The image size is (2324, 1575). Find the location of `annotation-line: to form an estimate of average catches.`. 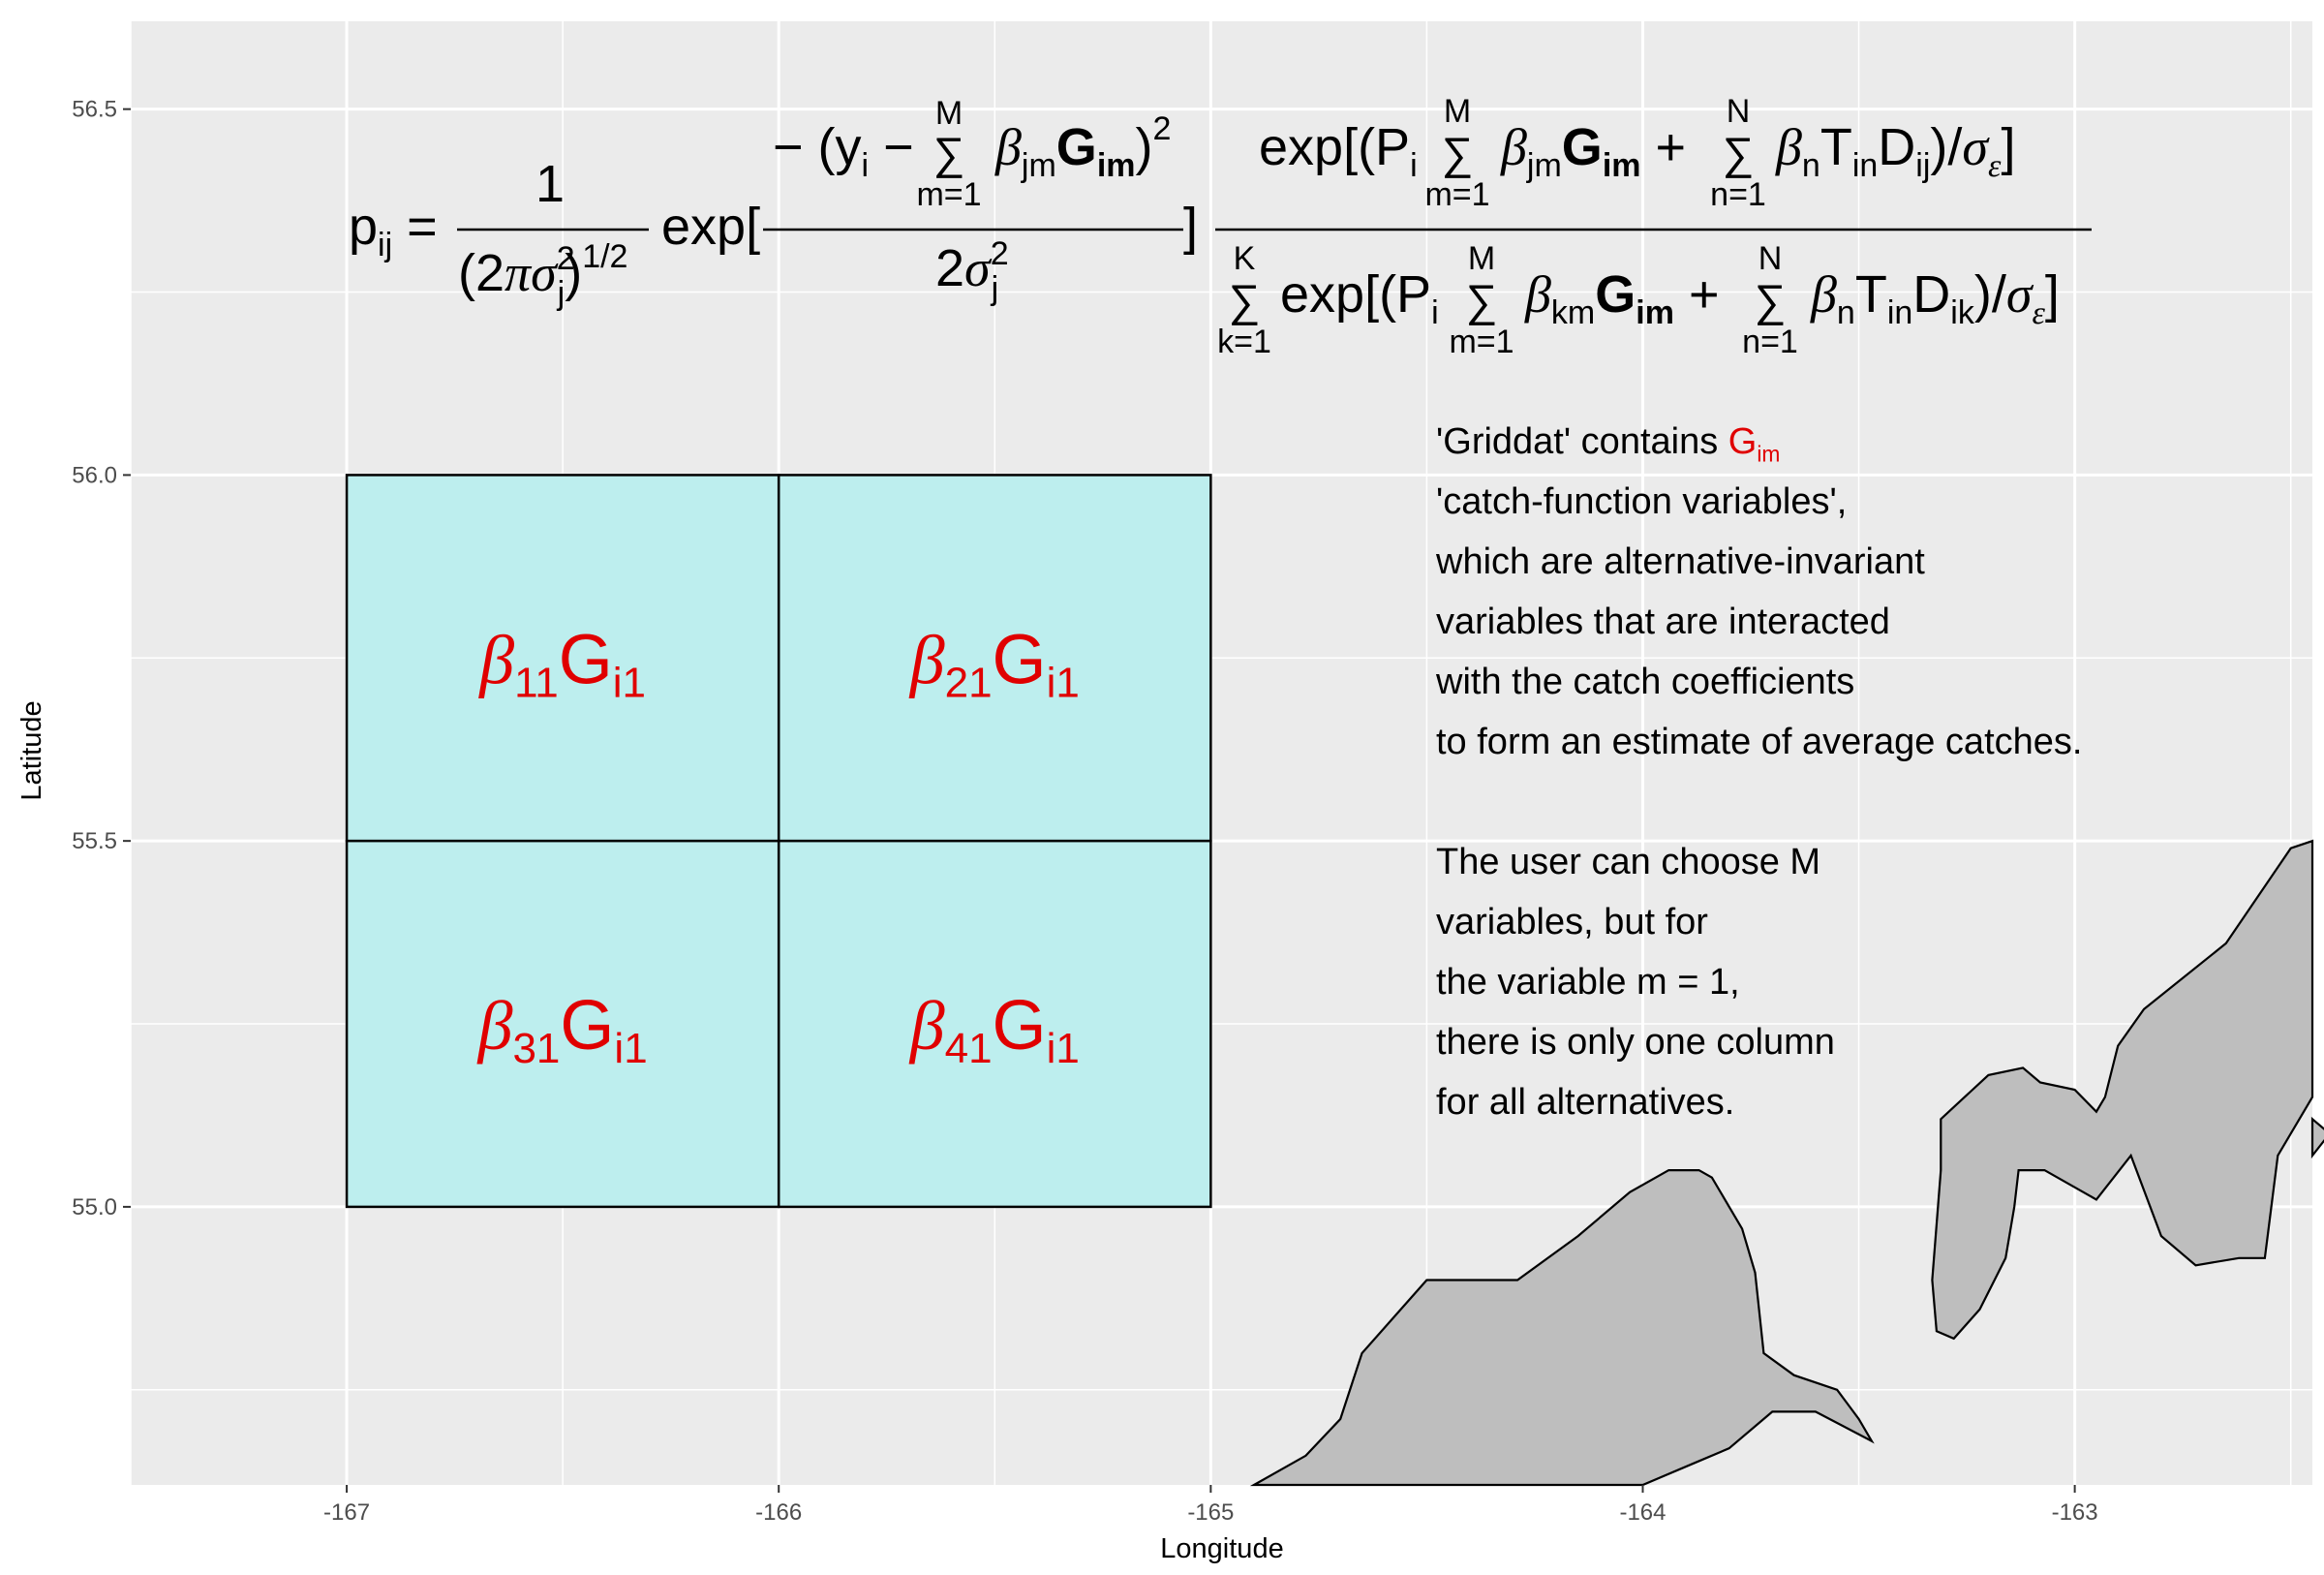

annotation-line: to form an estimate of average catches. is located at coordinates (1760, 742).